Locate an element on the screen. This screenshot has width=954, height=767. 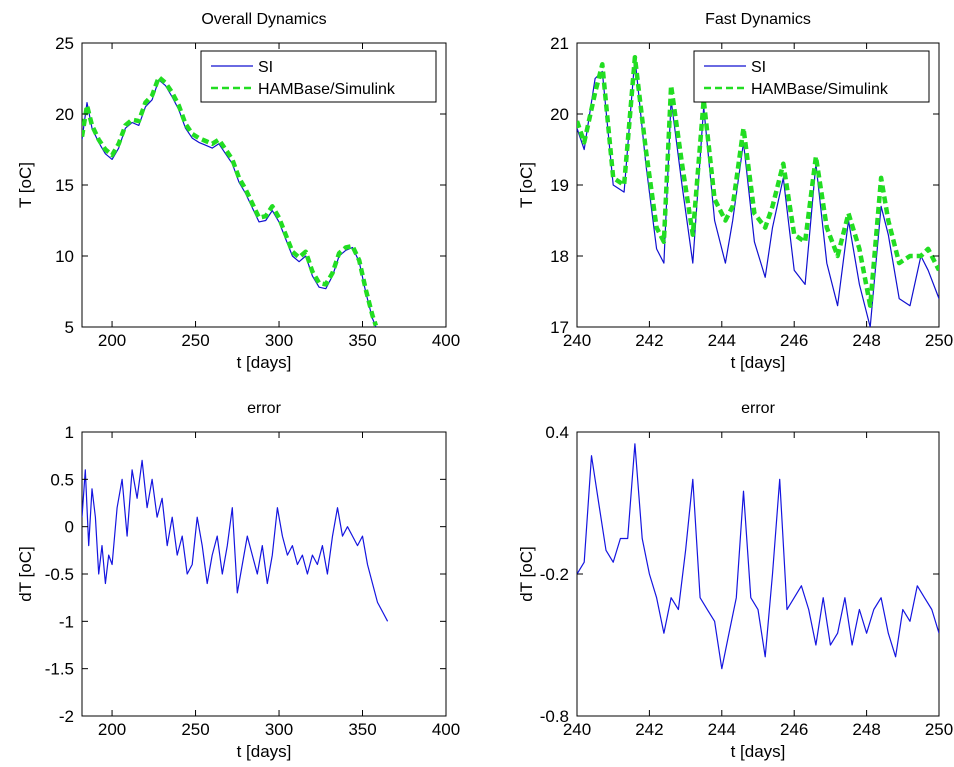
plot-title: Fast Dynamics is located at coordinates (758, 19).